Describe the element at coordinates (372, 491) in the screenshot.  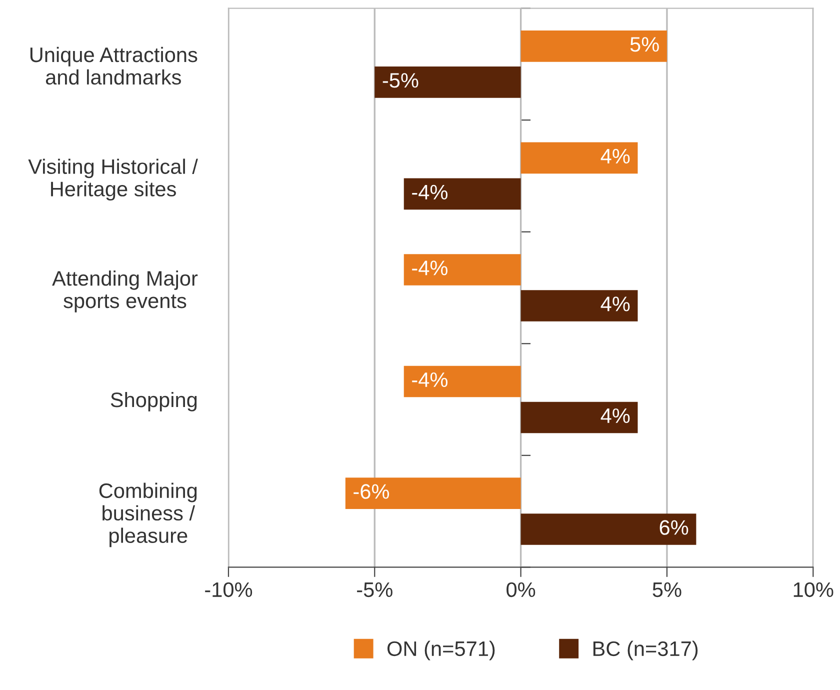
I see `data-label: -6%` at that location.